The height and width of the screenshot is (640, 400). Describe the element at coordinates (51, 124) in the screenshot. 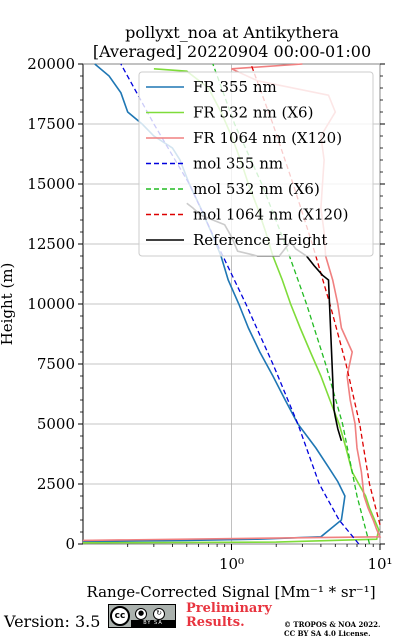

I see `y-tick-label: 17500` at that location.